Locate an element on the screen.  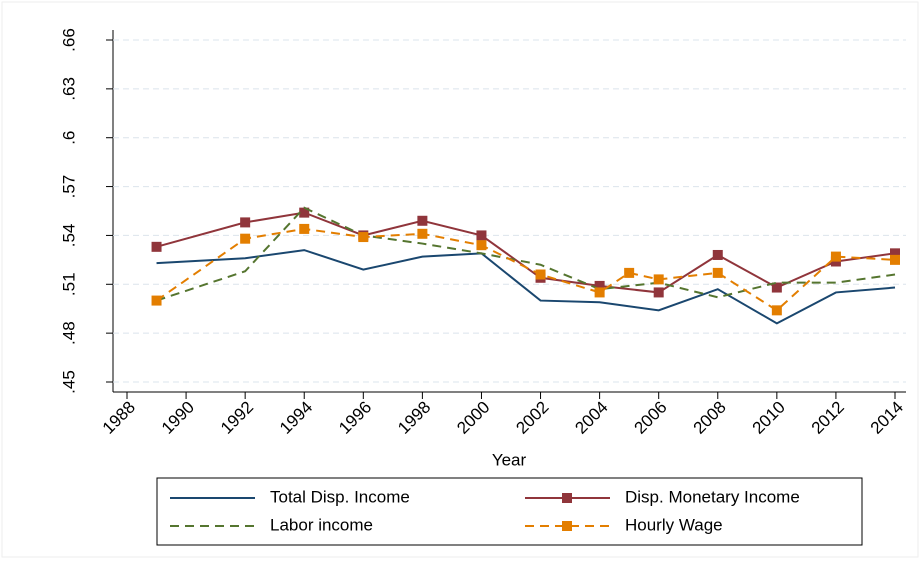
legend-label: Disp. Monetary Income is located at coordinates (712, 496).